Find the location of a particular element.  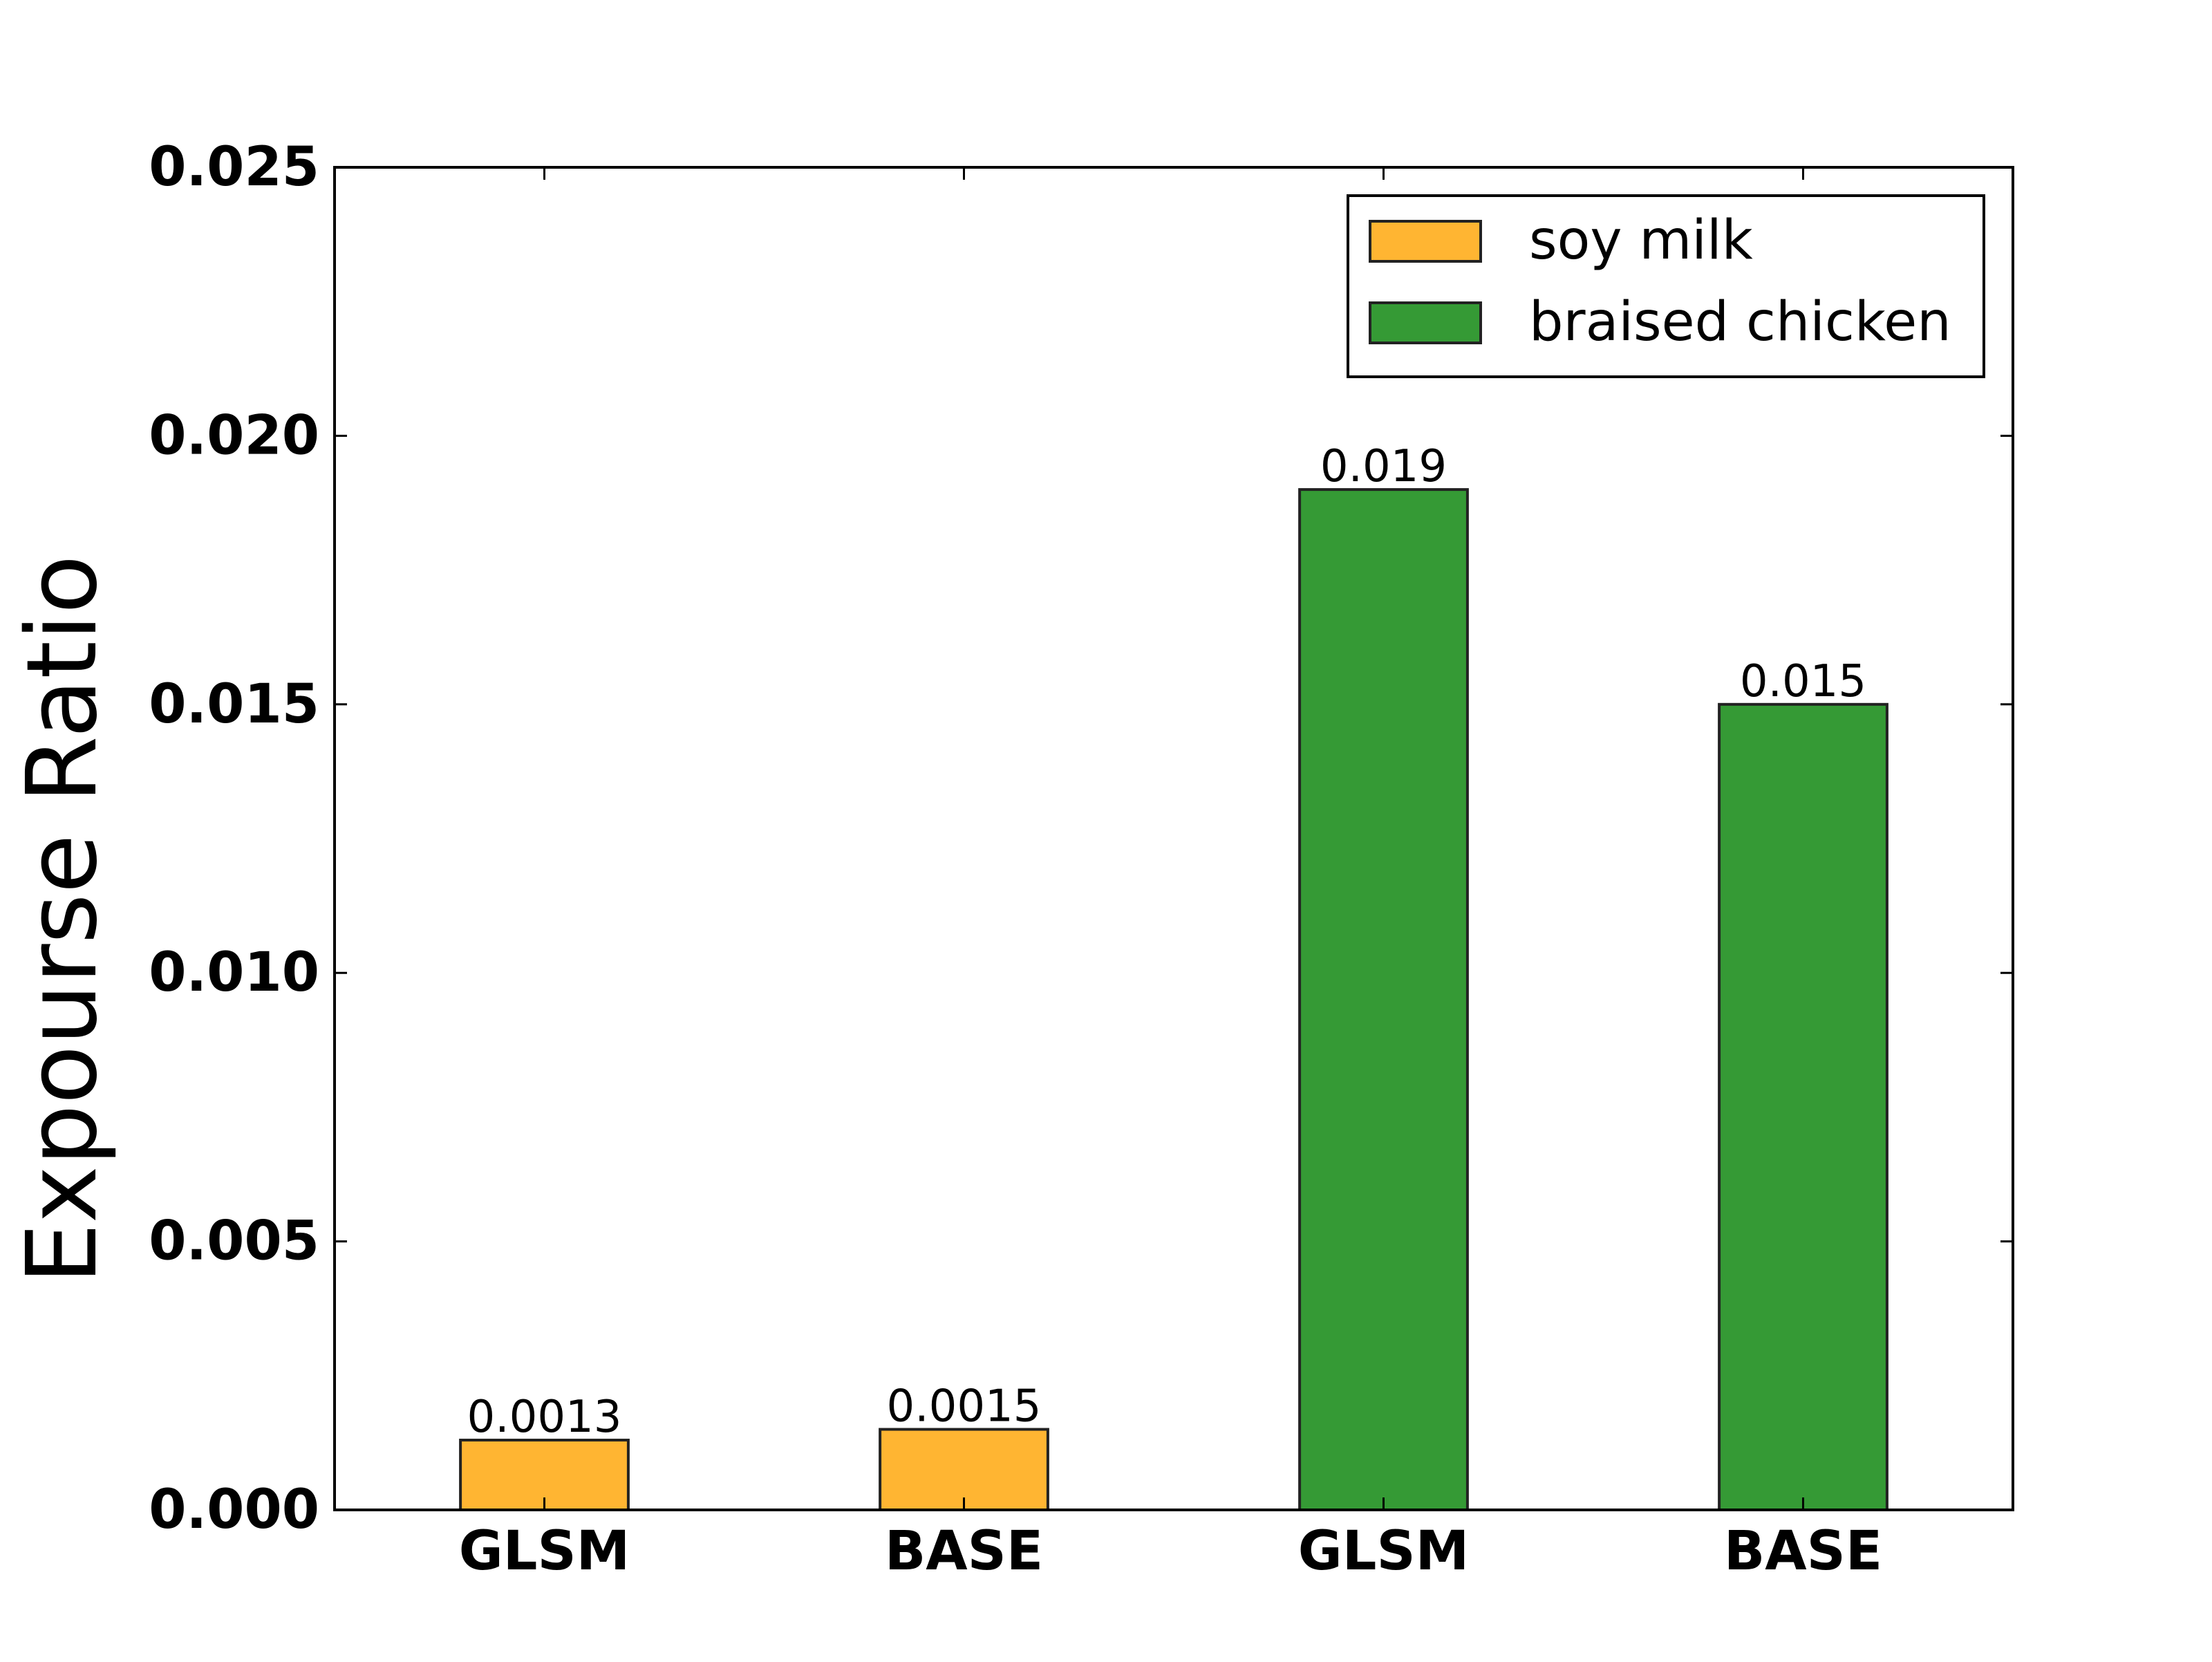

y-tick-label: 0.005 is located at coordinates (234, 1242).